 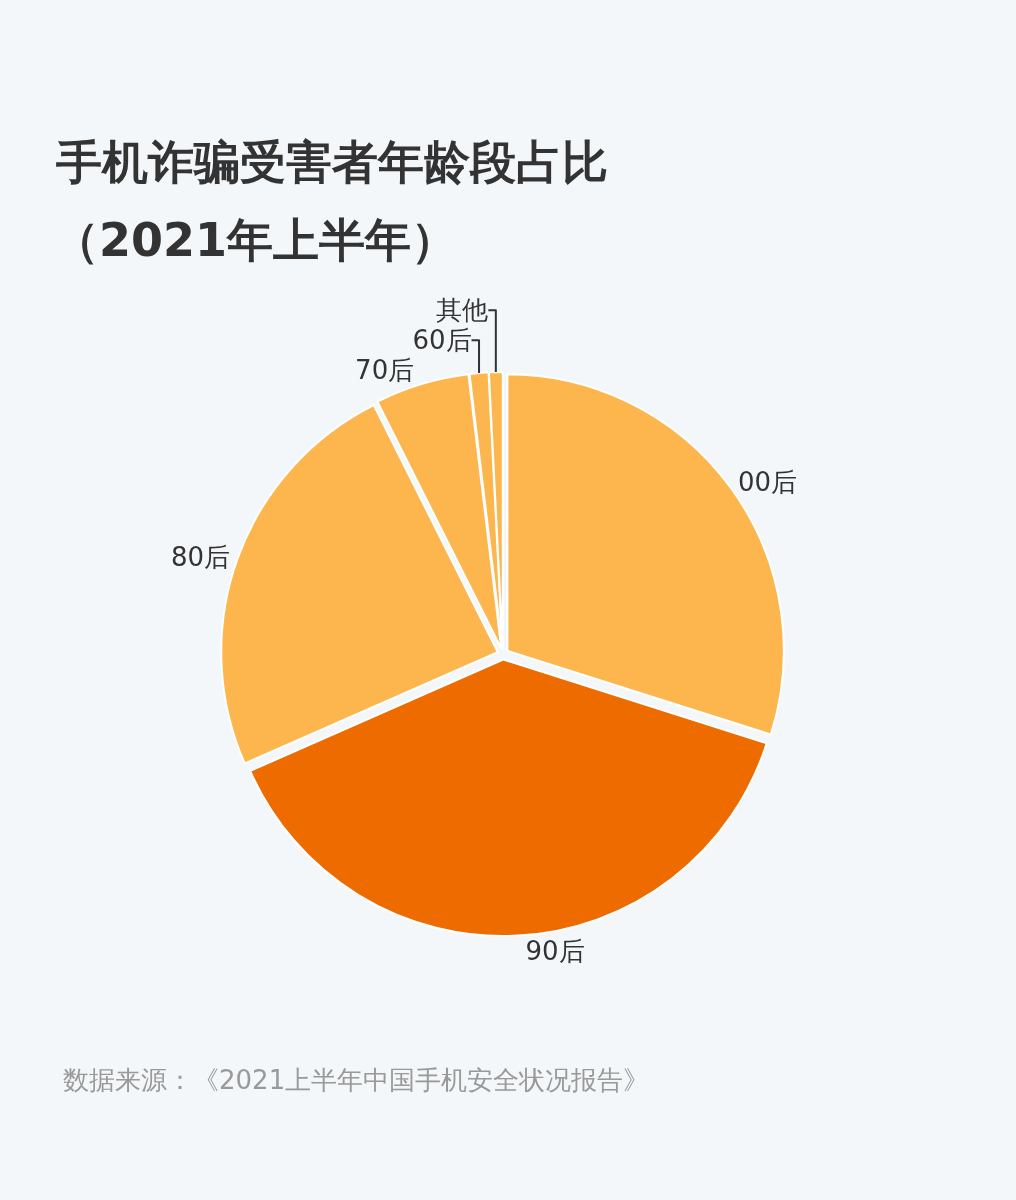 What do you see at coordinates (442, 340) in the screenshot?
I see `slice-label: 60后` at bounding box center [442, 340].